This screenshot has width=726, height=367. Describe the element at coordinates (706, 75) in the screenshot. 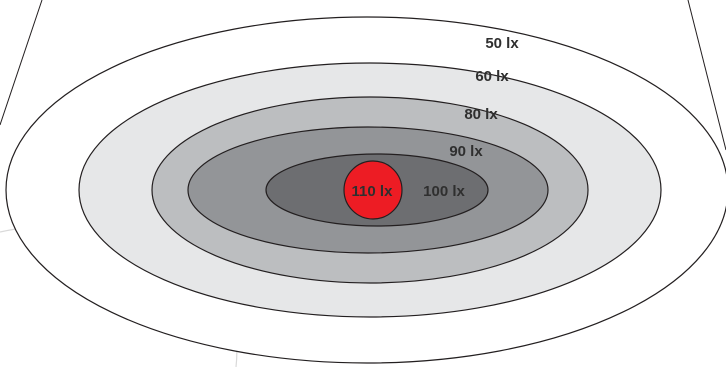

I see `cone-edge-right` at that location.